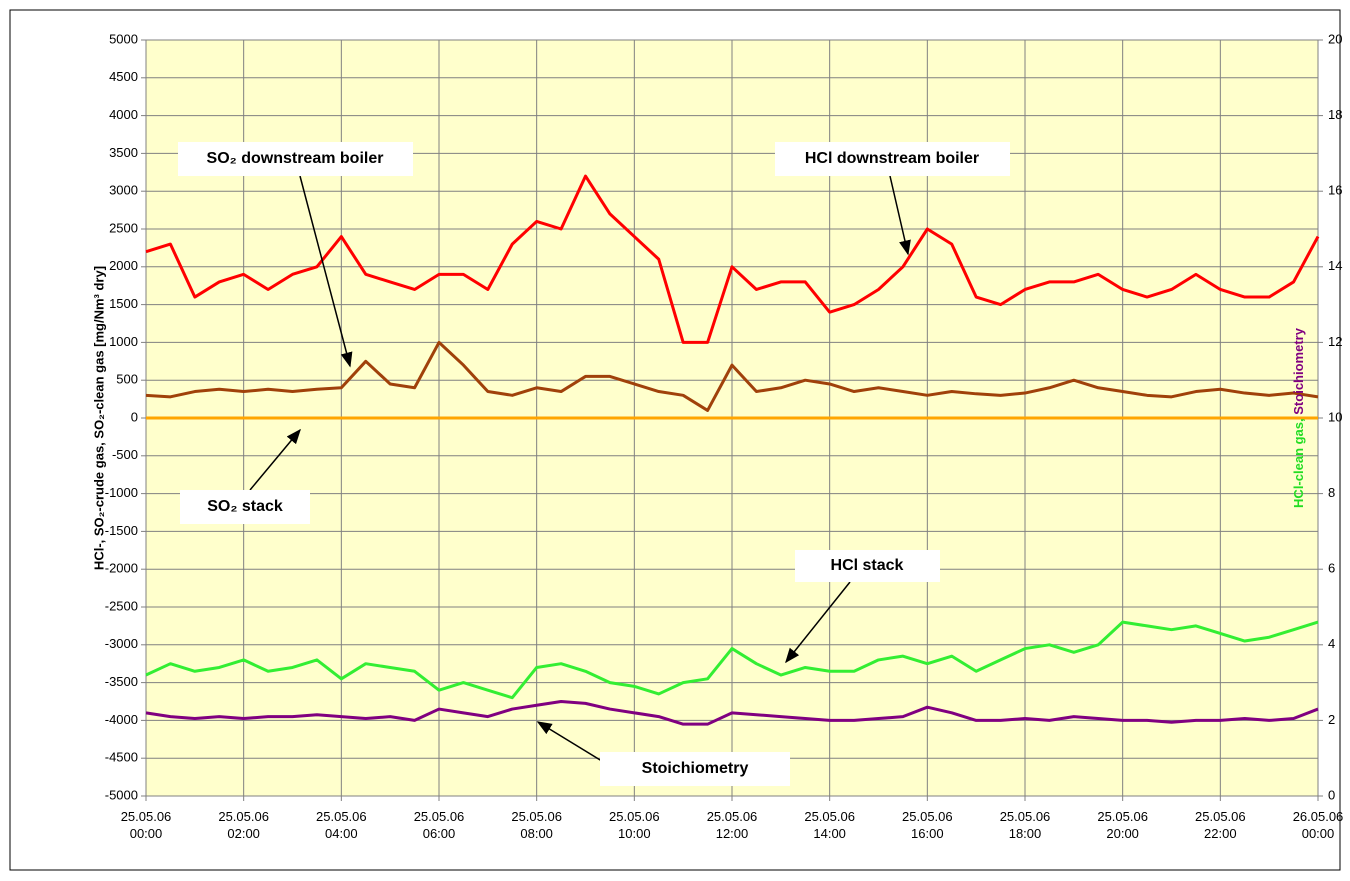 Image resolution: width=1350 pixels, height=881 pixels. I want to click on y2-tick-label: 20, so click(1335, 38).